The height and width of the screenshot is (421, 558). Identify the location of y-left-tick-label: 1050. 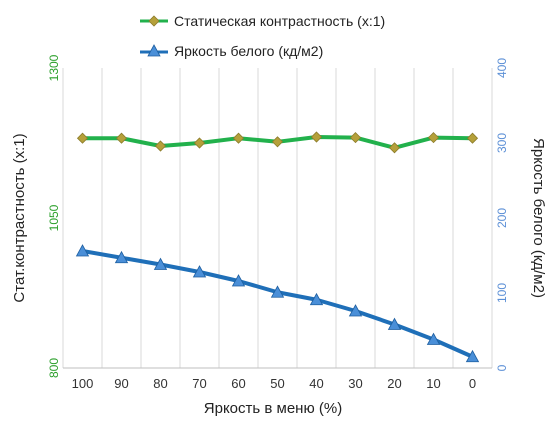
(54, 217).